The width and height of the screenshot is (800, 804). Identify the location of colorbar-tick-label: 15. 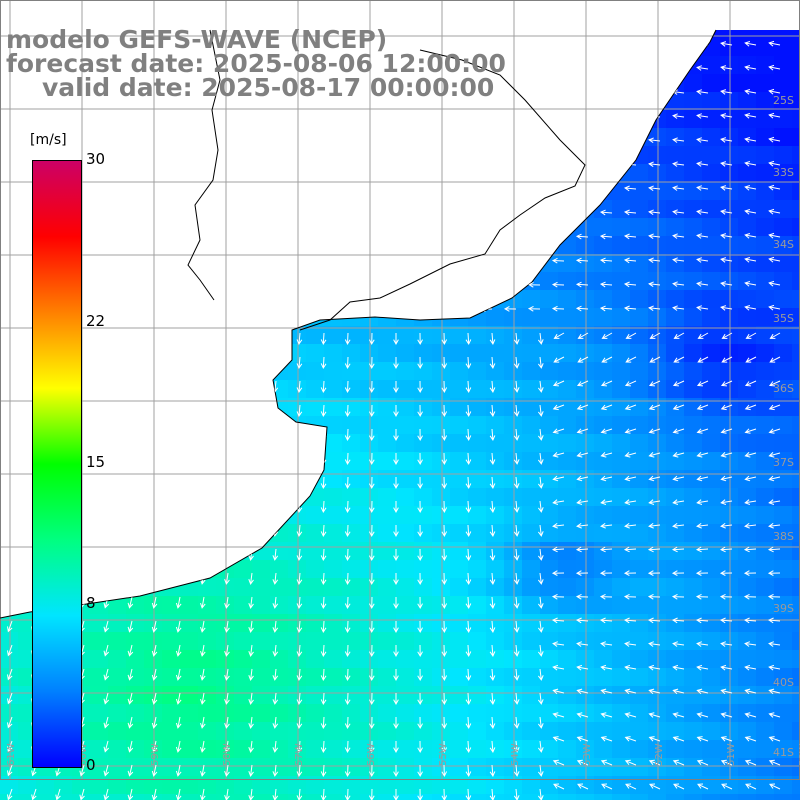
(96, 462).